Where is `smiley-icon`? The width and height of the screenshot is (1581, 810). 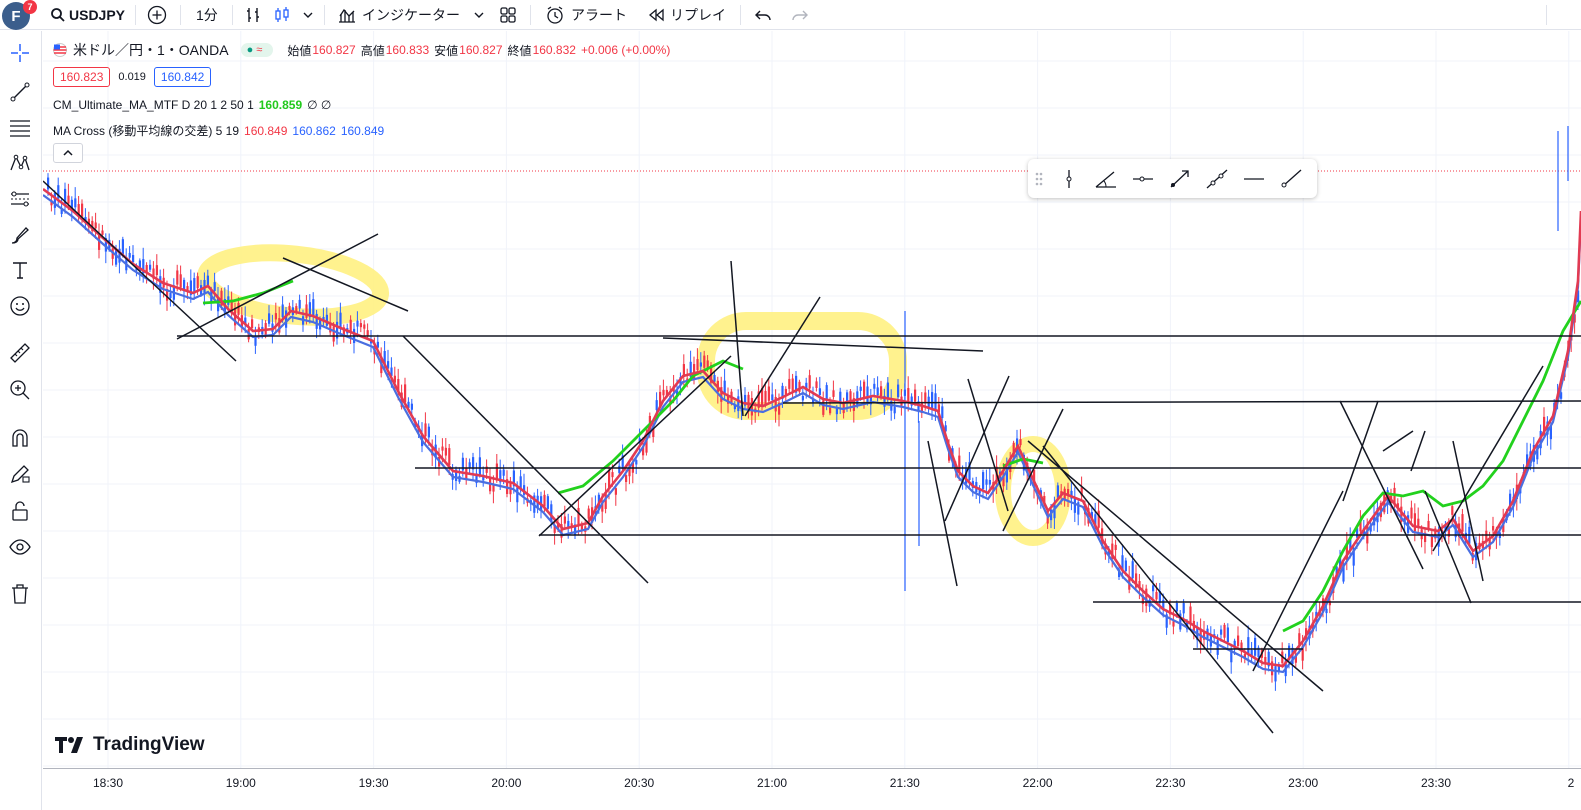
smiley-icon is located at coordinates (20, 306).